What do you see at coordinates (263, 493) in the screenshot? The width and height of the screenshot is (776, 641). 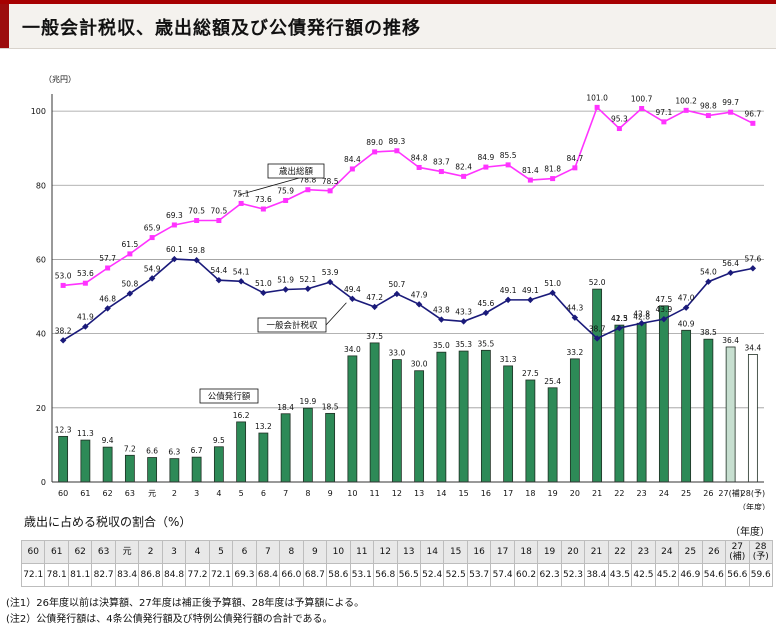 I see `x-tick-label: 6` at bounding box center [263, 493].